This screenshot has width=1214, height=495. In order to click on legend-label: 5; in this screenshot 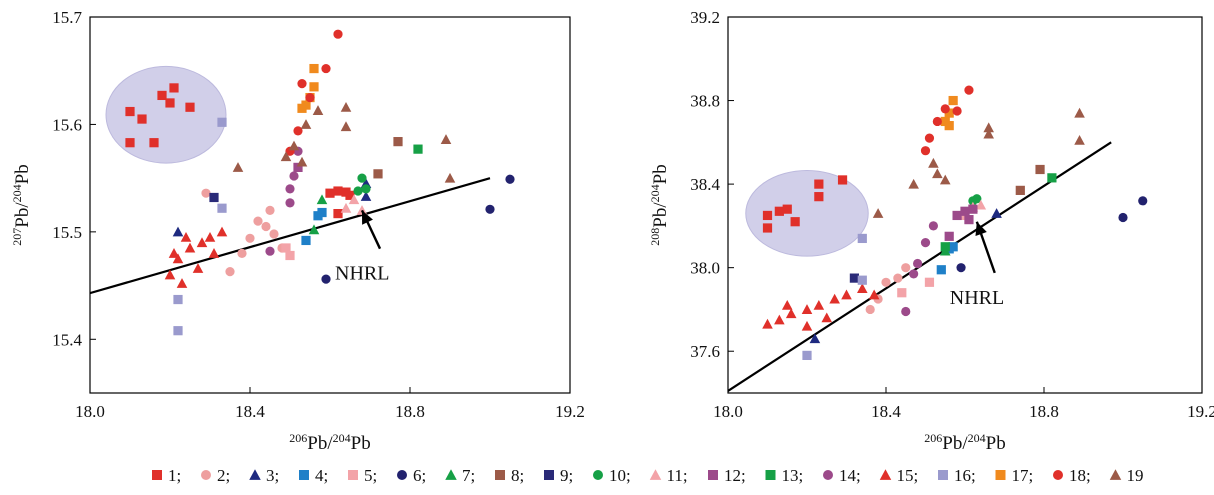, I will do `click(370, 475)`.